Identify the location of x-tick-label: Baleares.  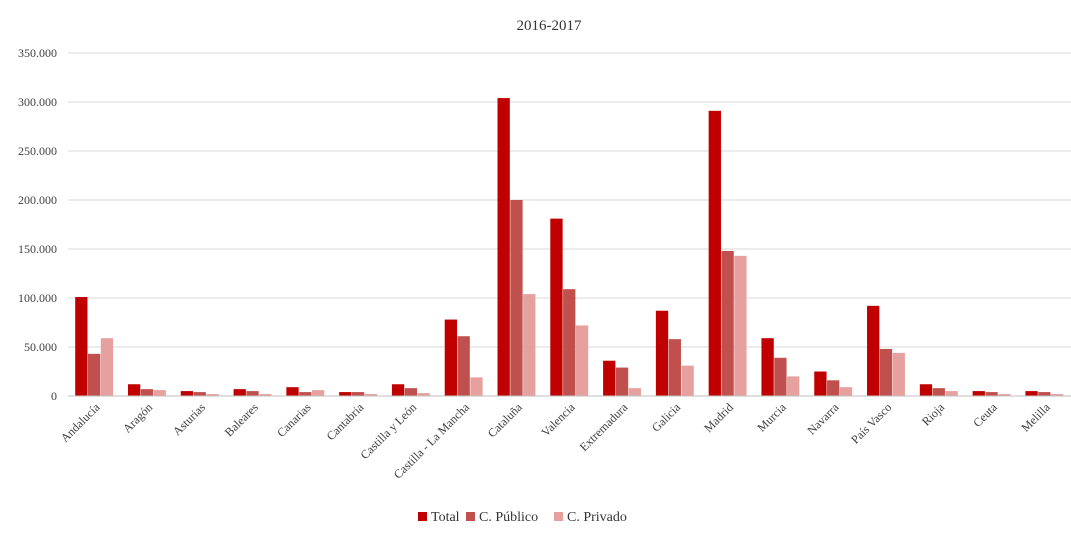
(241, 419).